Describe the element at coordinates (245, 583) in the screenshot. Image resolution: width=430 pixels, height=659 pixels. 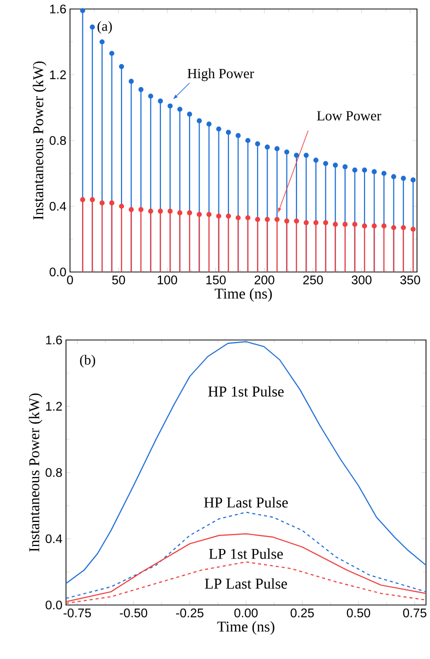
I see `series-label: LP Last Pulse` at that location.